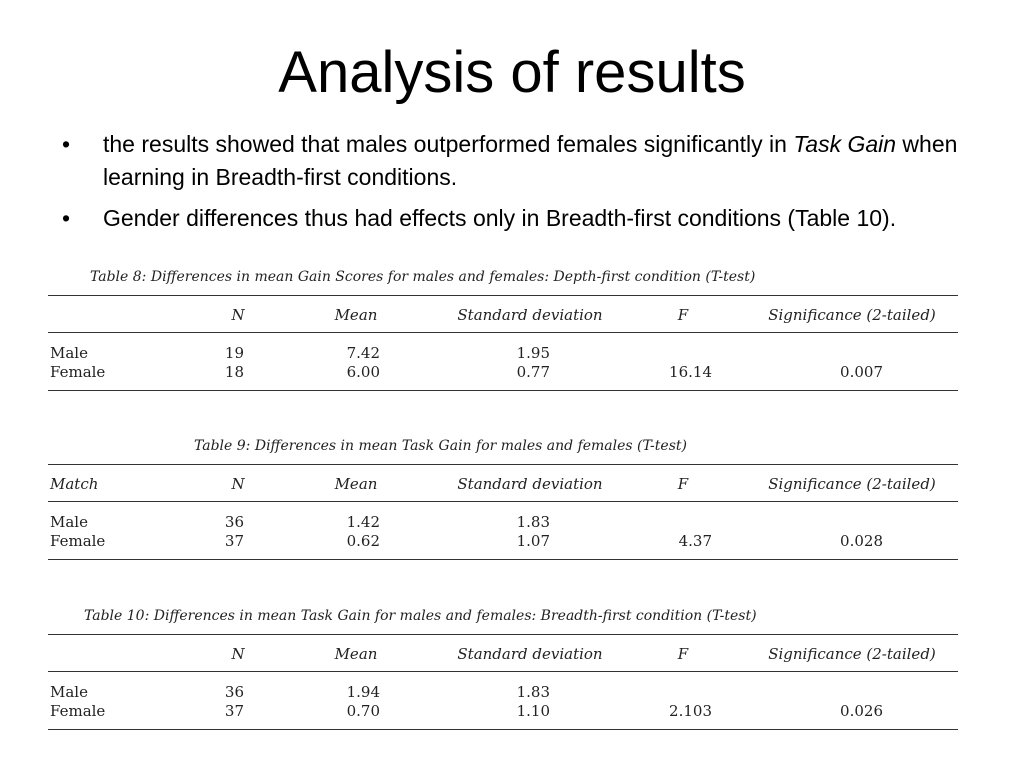 The image size is (1024, 768). Describe the element at coordinates (861, 372) in the screenshot. I see `table-cell: 0.007` at that location.